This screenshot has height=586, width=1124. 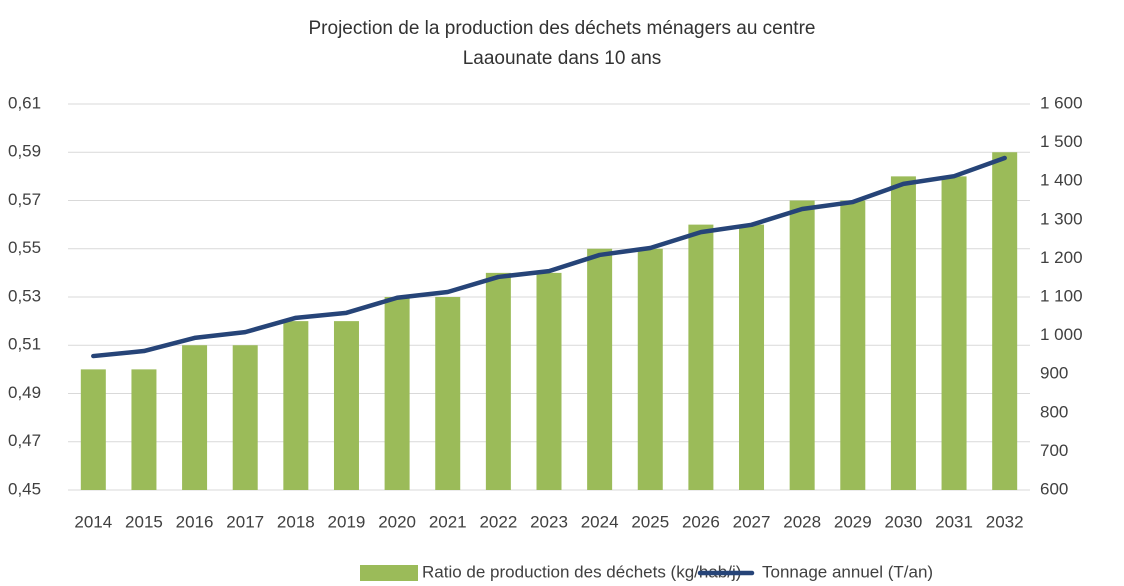 I want to click on y2-tick-label: 700, so click(x=1054, y=450).